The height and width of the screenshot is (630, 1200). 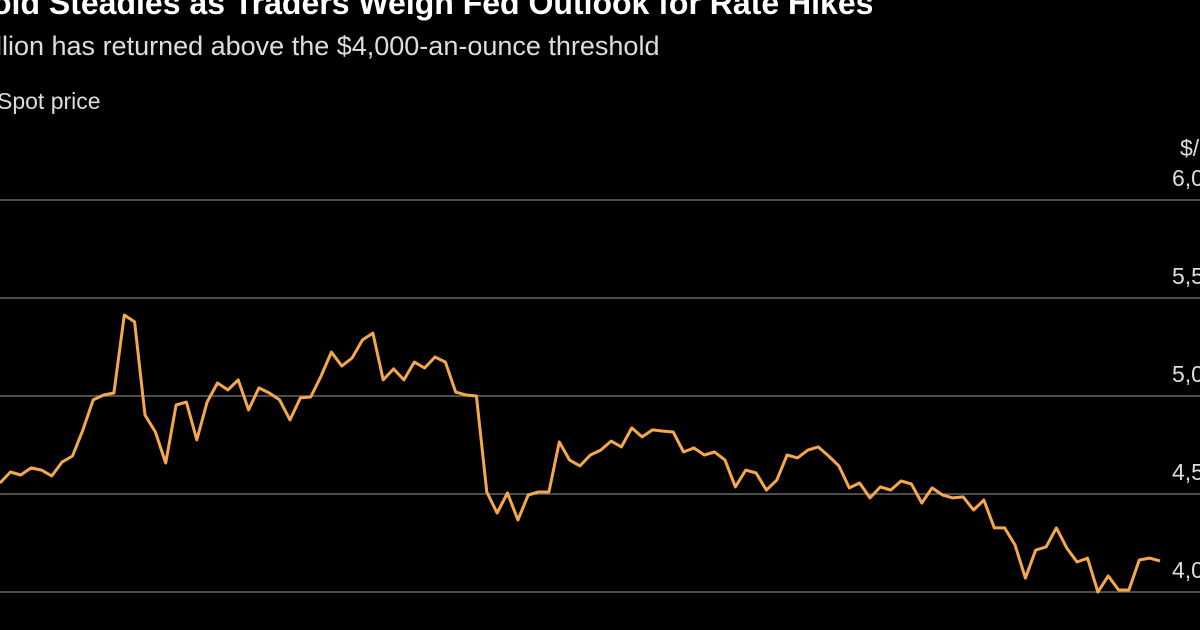 I want to click on y-tick-label: 4,0, so click(x=1186, y=570).